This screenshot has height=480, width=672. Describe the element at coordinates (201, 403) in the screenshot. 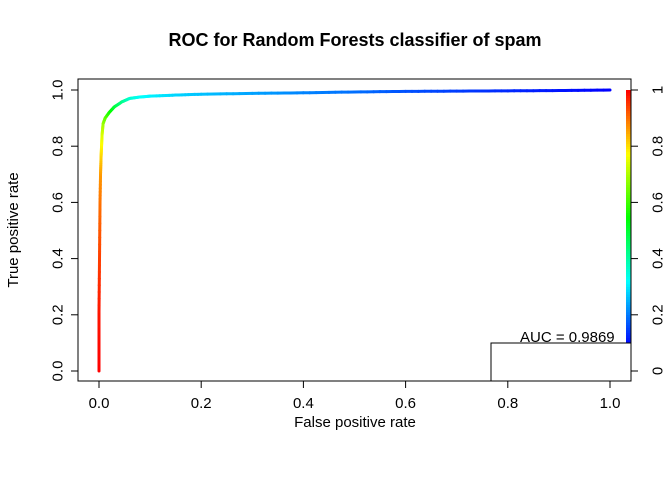

I see `x-tick-label: 0.2` at that location.